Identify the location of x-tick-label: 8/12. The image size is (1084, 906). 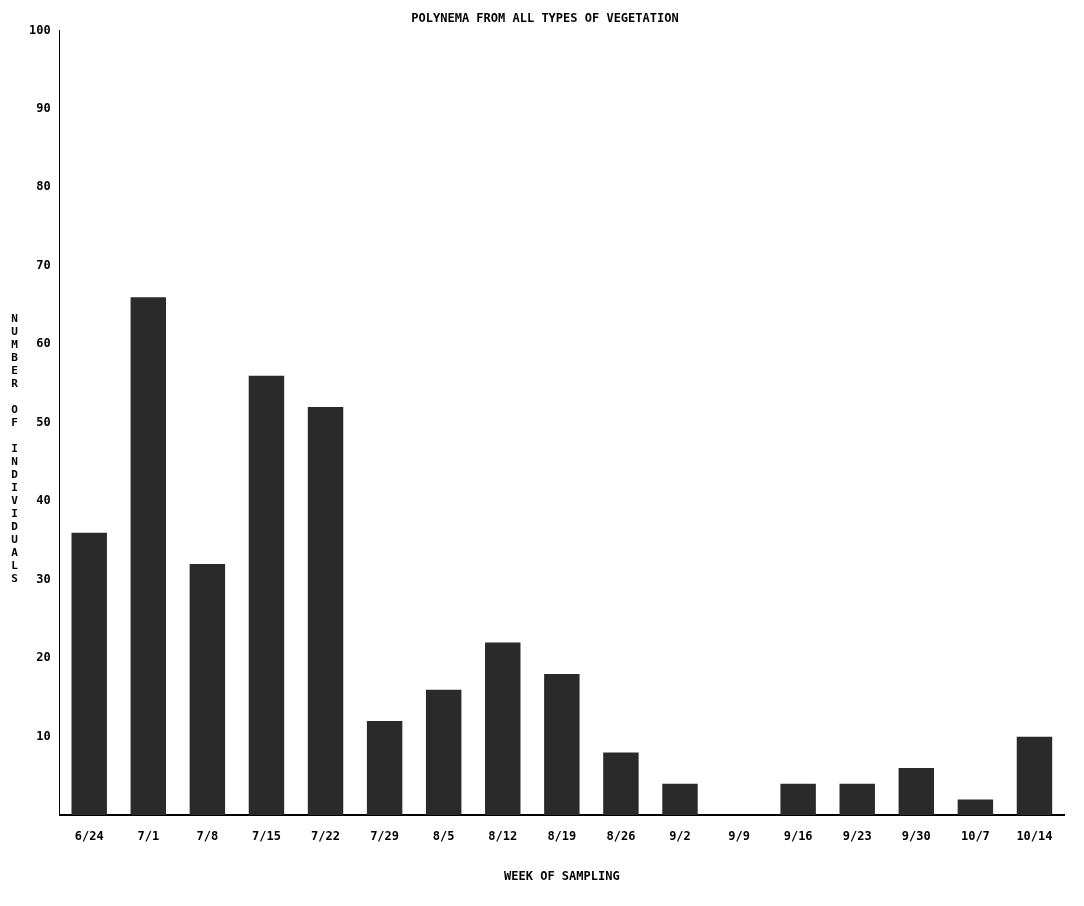
(503, 835).